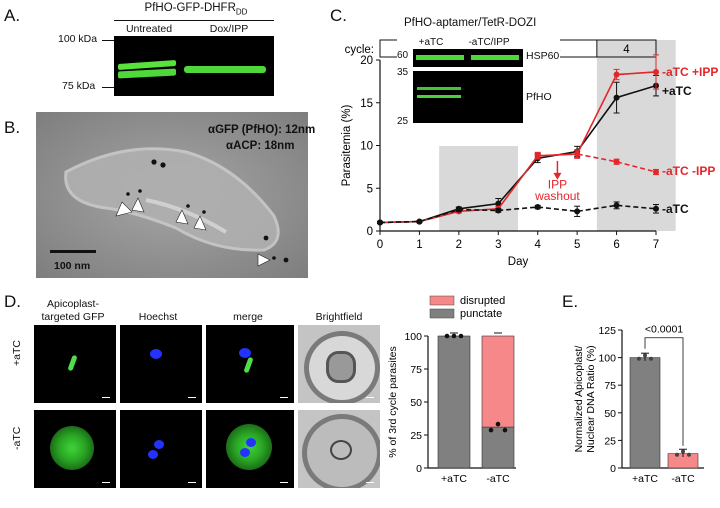 Image resolution: width=720 pixels, height=508 pixels. I want to click on y-axis-label: Parasitemia (%), so click(347, 145).